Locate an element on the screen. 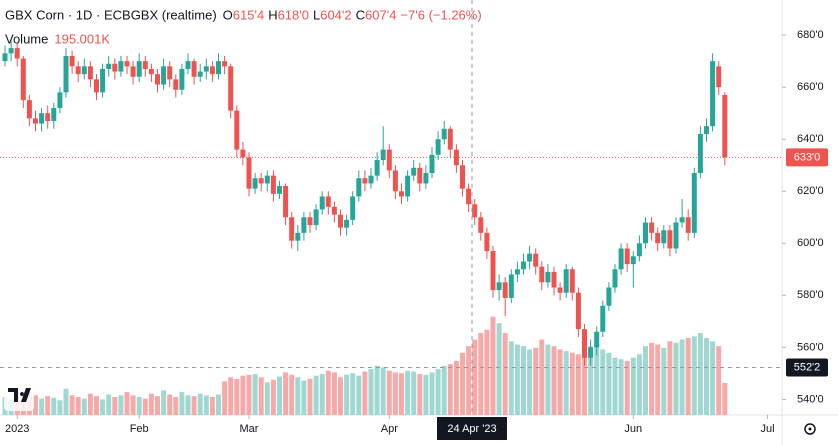 This screenshot has height=445, width=838. x-tick-label: 2023 is located at coordinates (17, 429).